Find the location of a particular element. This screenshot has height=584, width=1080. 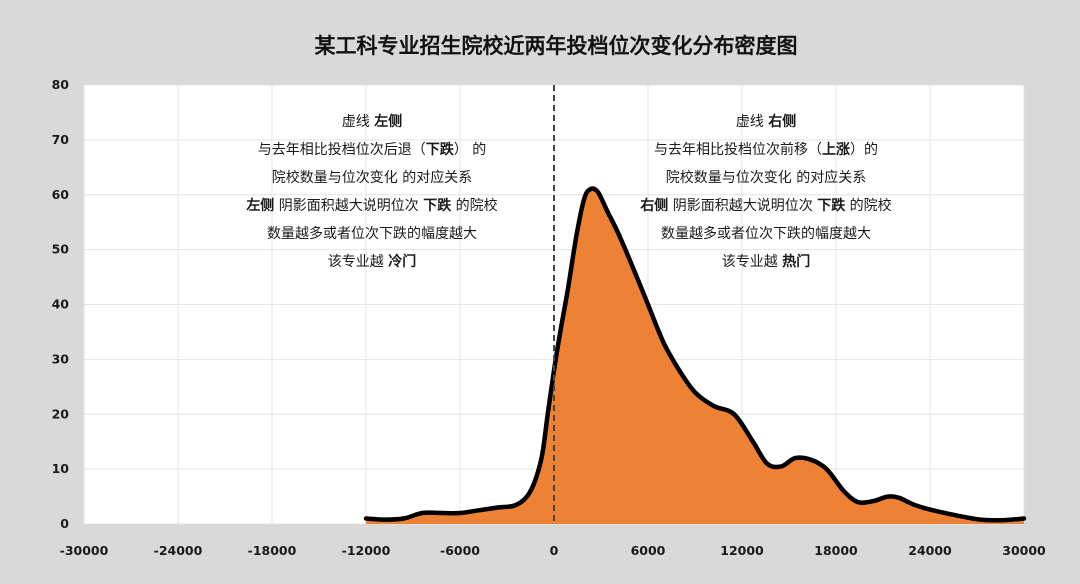

note-segment: ）的 is located at coordinates (864, 150).